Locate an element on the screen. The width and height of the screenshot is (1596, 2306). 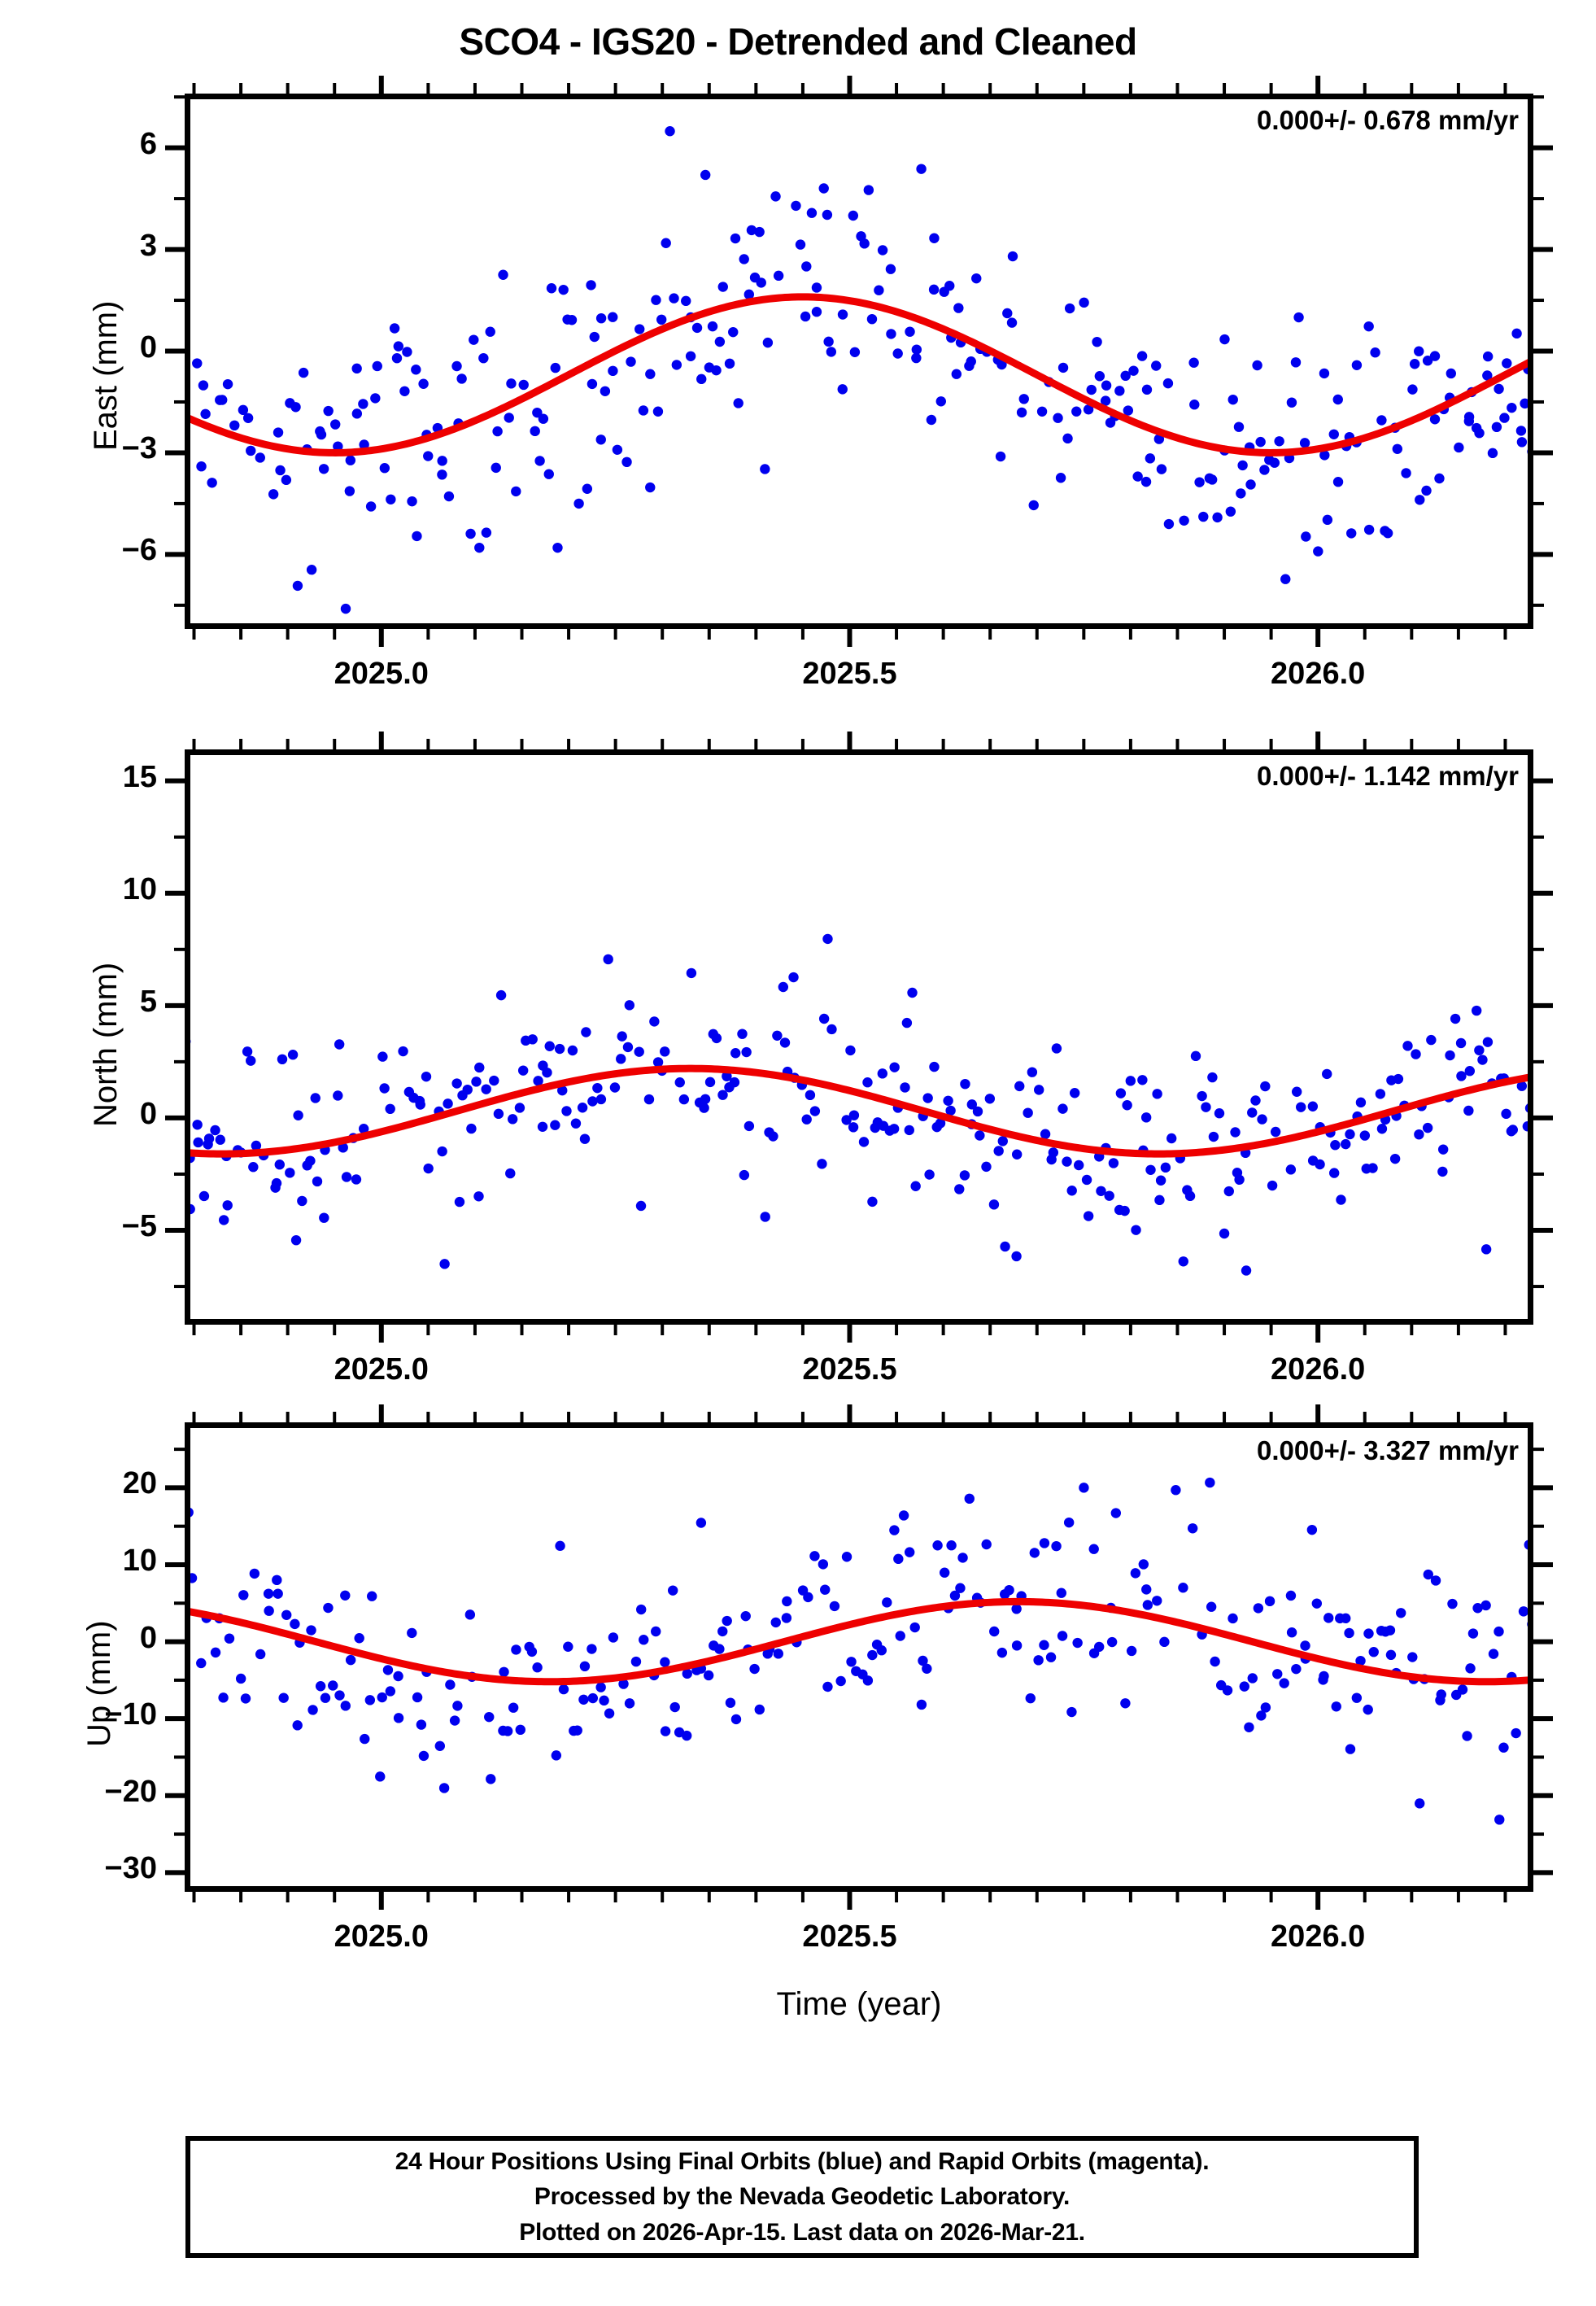
y-tick-label: 6 is located at coordinates (148, 143).